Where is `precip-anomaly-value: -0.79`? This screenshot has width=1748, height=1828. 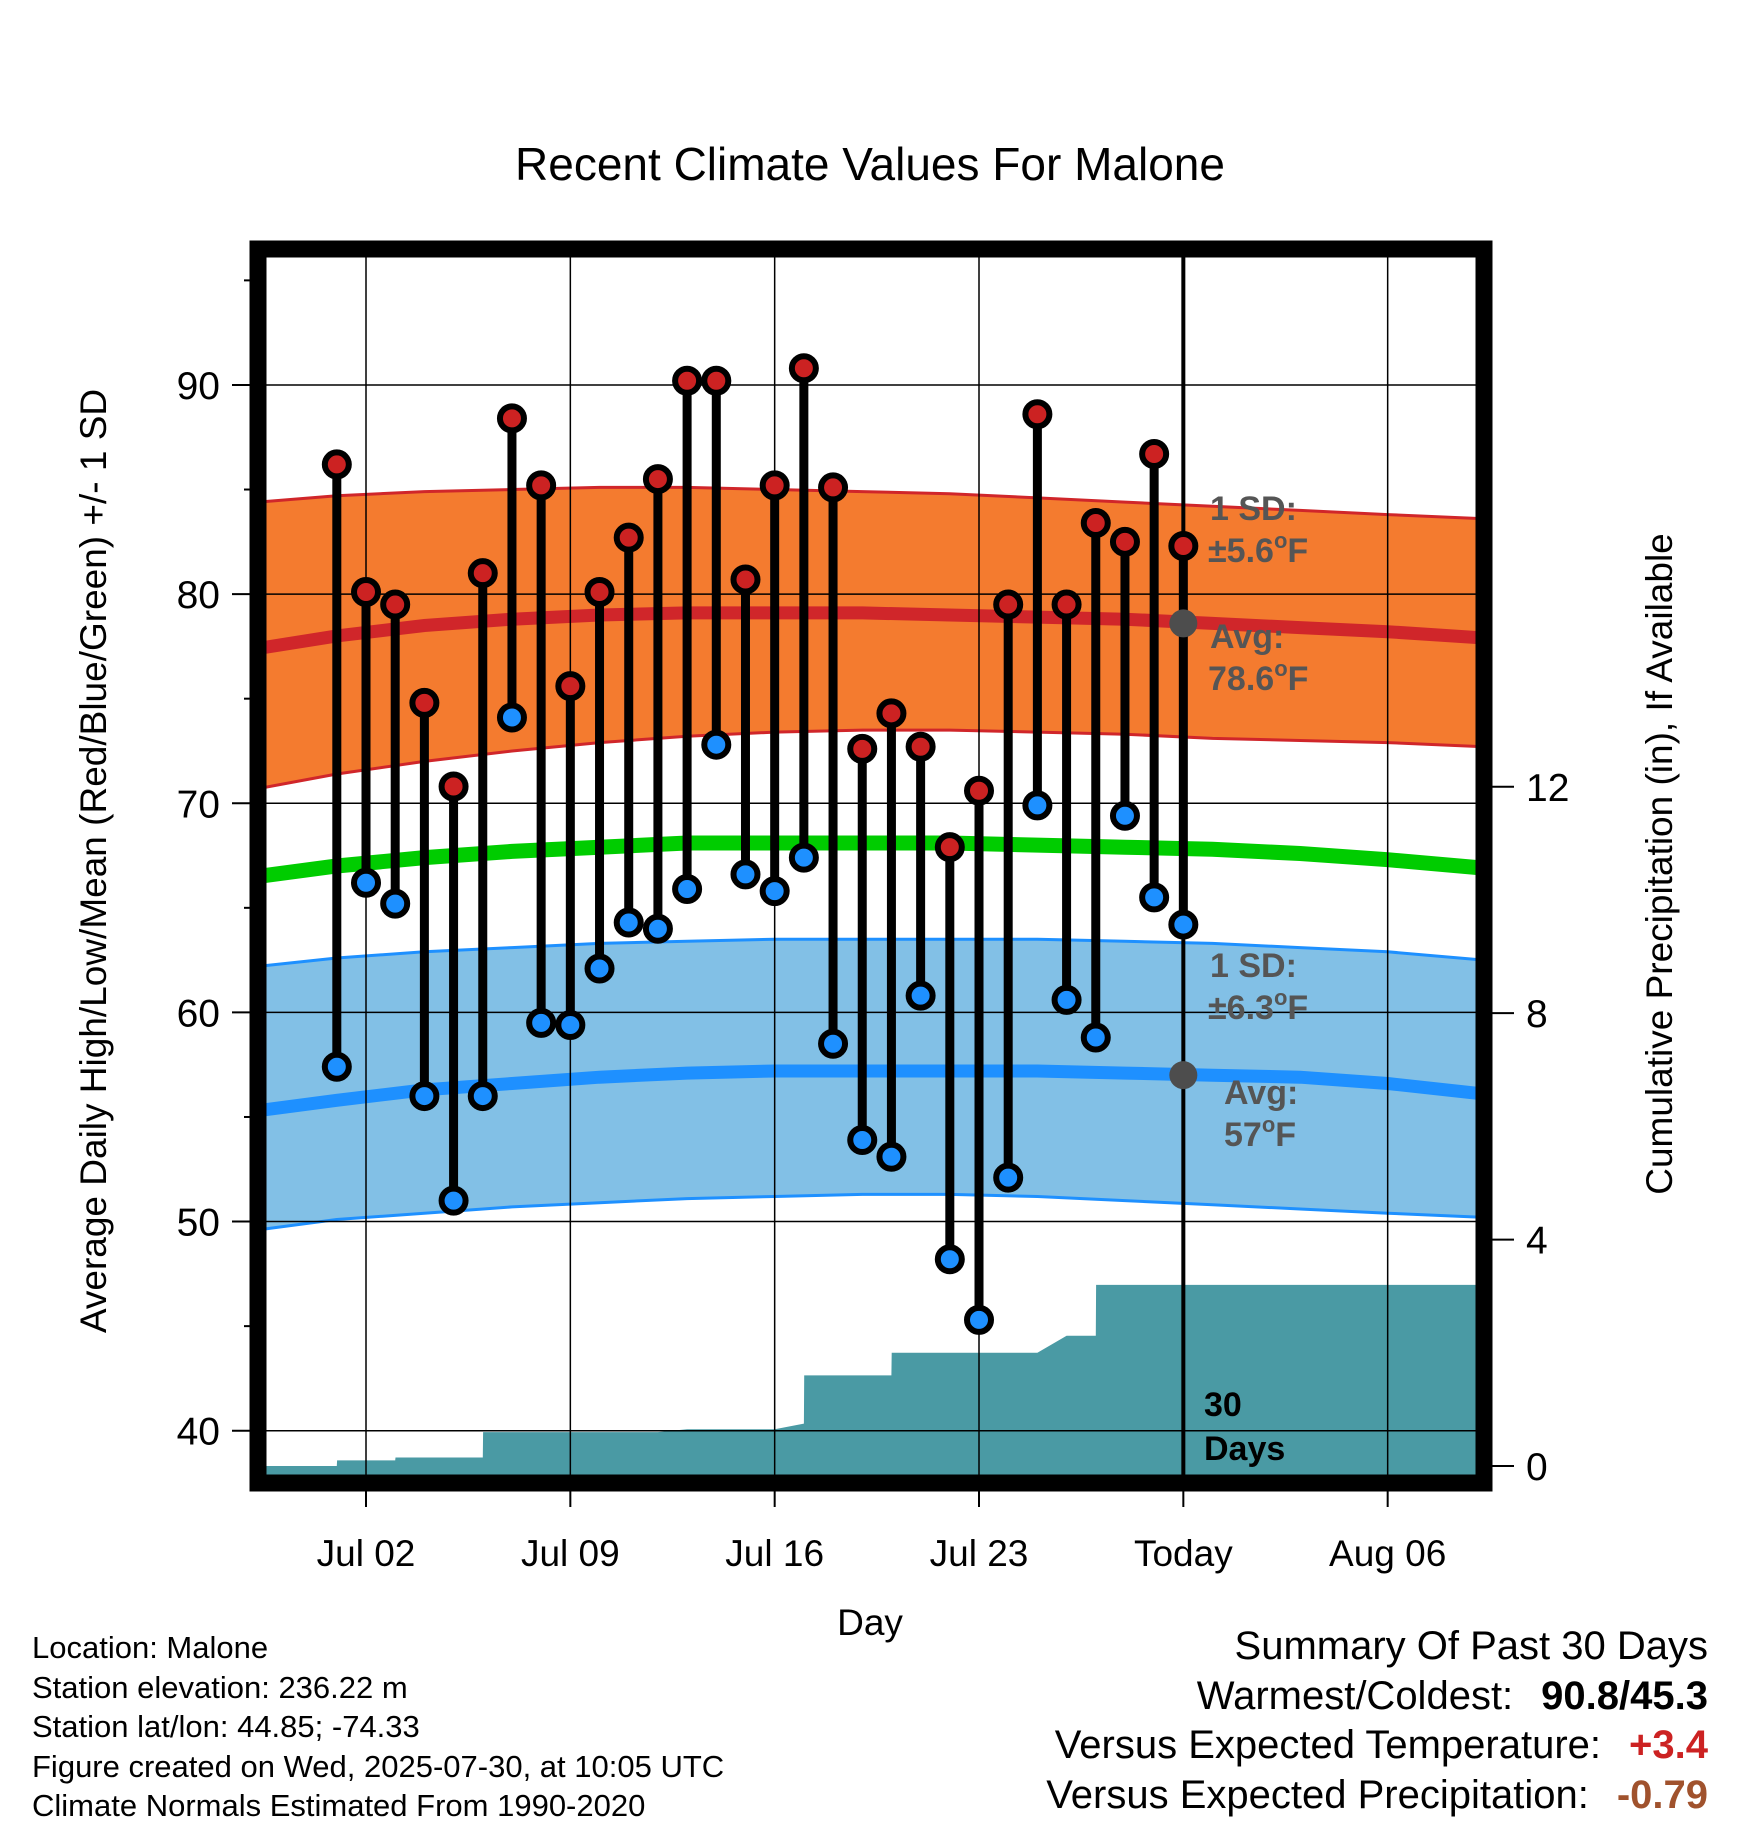
precip-anomaly-value: -0.79 is located at coordinates (1662, 1794).